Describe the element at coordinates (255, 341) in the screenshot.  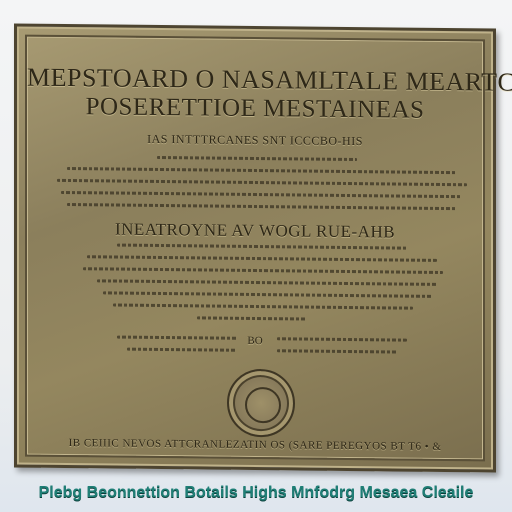
I see `plaque-tag: BO` at that location.